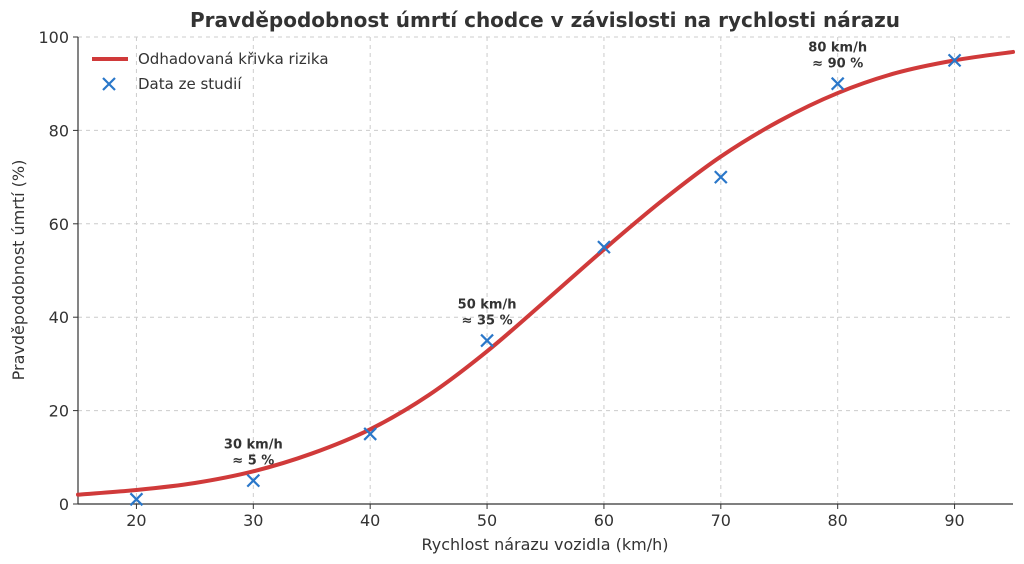 Image resolution: width=1024 pixels, height=564 pixels. What do you see at coordinates (838, 520) in the screenshot?
I see `x-tick-label: 80` at bounding box center [838, 520].